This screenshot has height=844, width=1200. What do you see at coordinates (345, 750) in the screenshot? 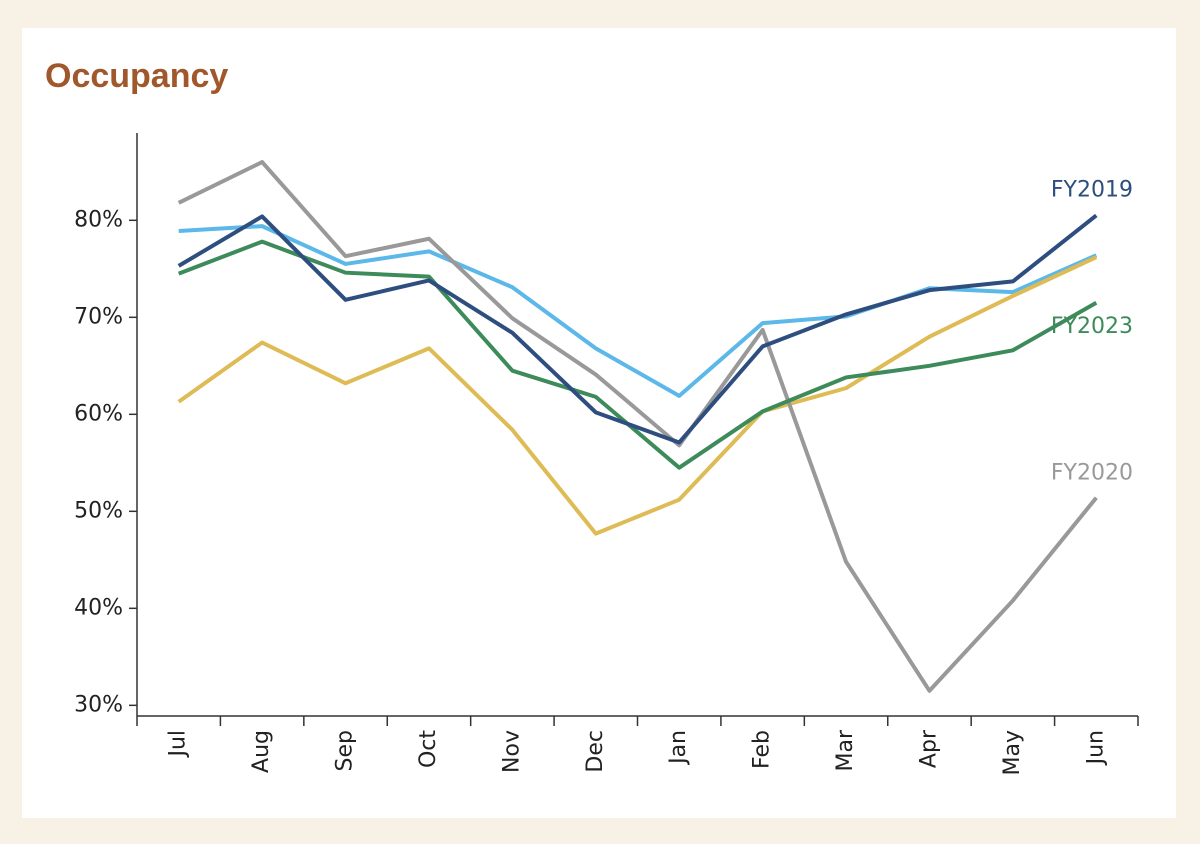
I see `x-tick-label: Sep` at bounding box center [345, 750].